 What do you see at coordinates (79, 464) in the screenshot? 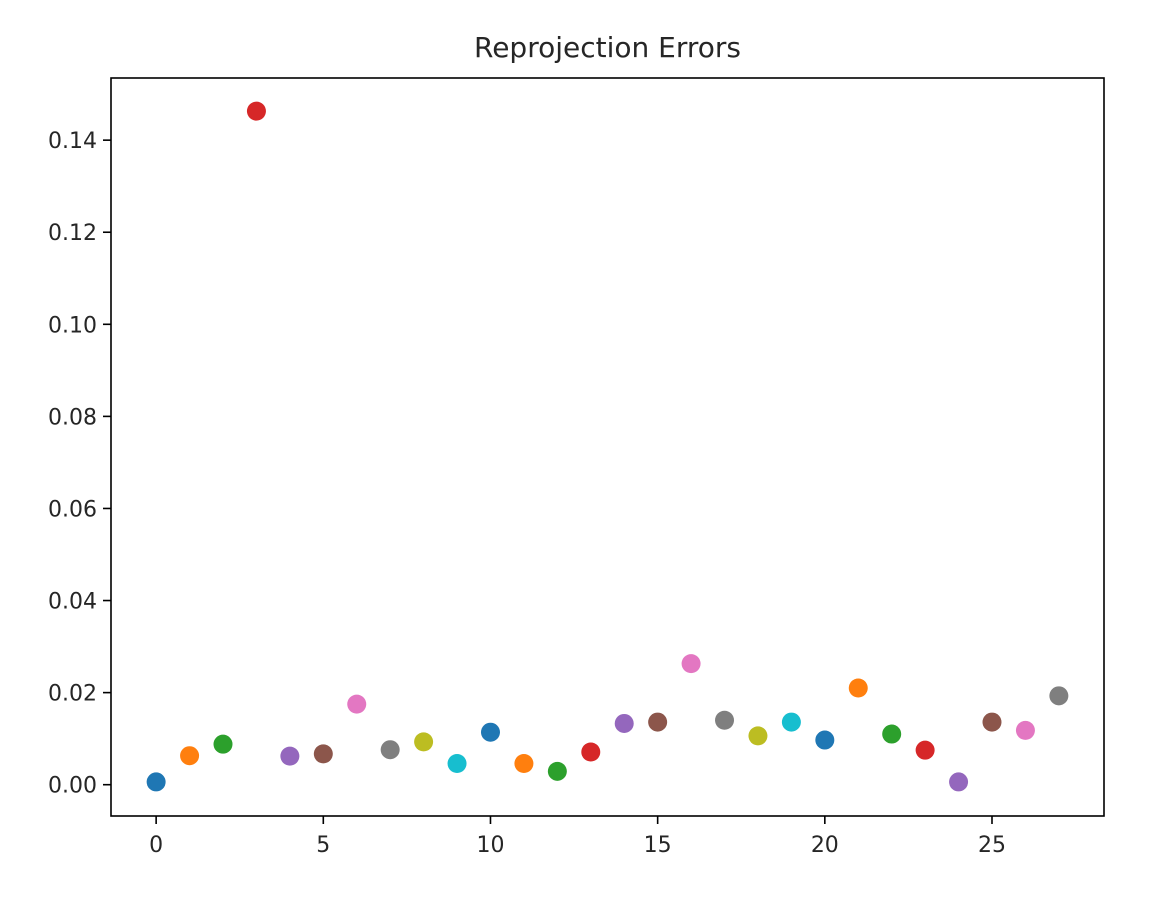
I see `y-axis: 0.00 0.02 0.04 0.06 0.08 0.10 0.12 0.14` at bounding box center [79, 464].